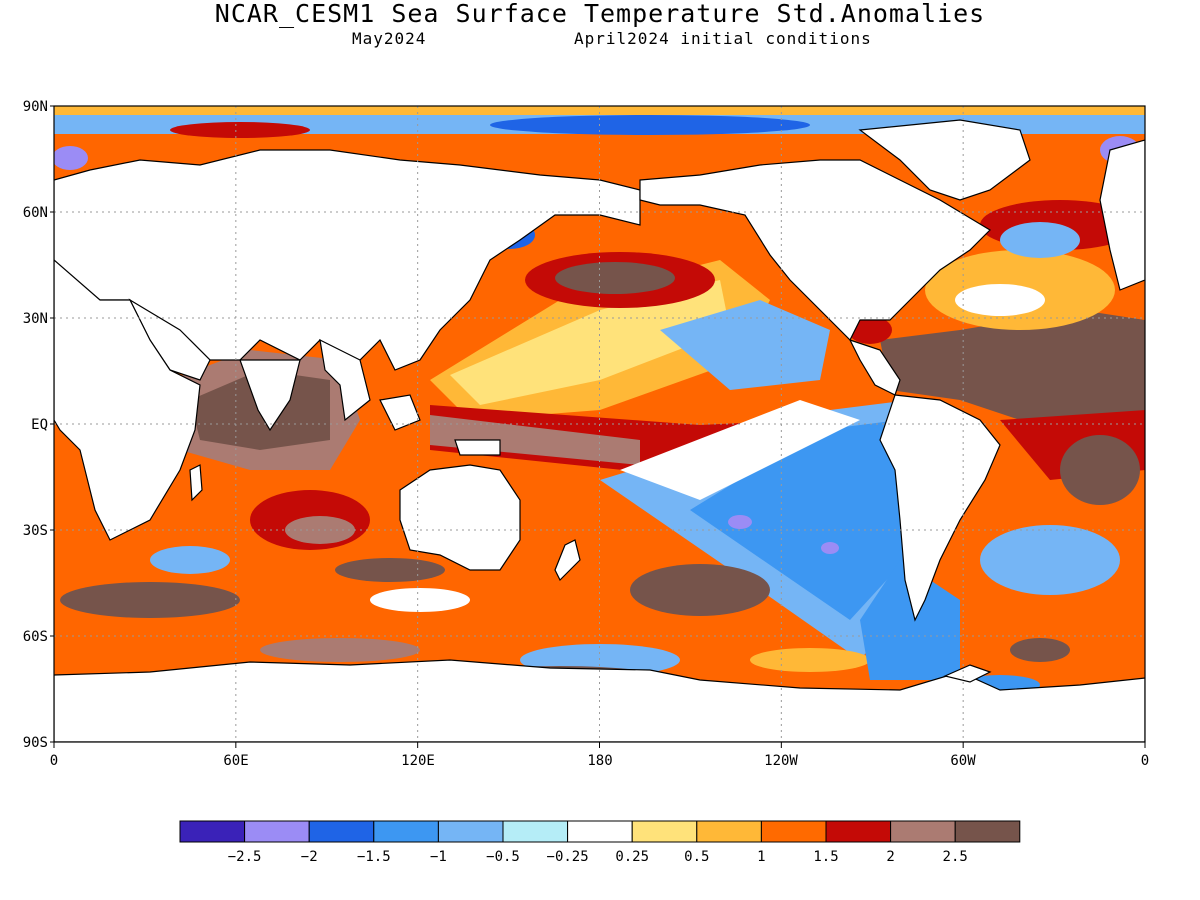 The height and width of the screenshot is (900, 1200). What do you see at coordinates (35, 637) in the screenshot?
I see `lat-tick-label: 60S` at bounding box center [35, 637].